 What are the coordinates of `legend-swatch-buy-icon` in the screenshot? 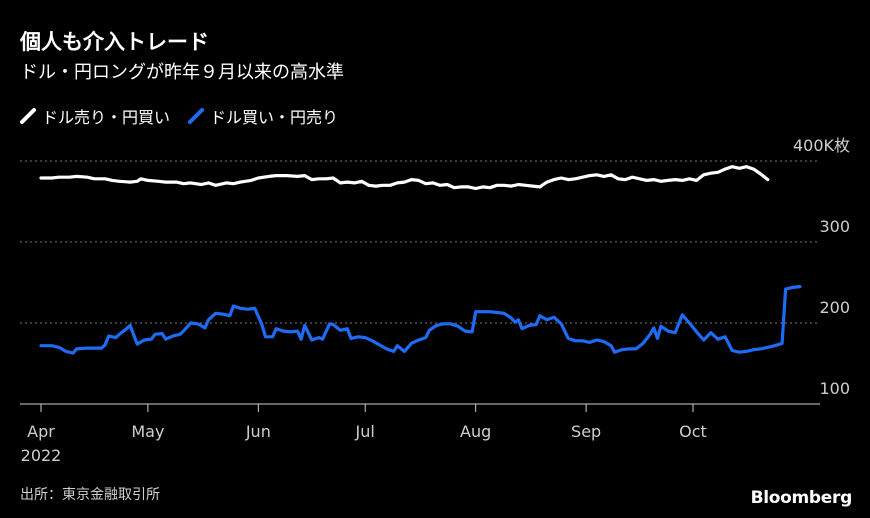 It's located at (196, 116).